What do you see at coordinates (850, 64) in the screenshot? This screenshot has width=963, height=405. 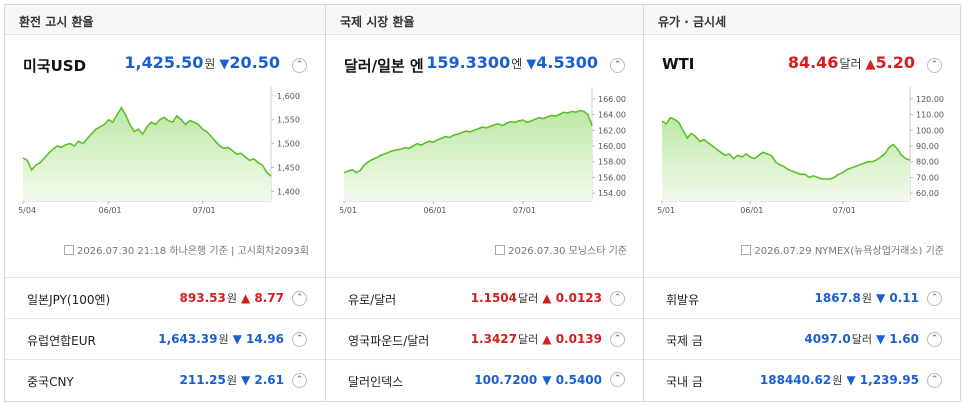 I see `main-quote-unit: 달러` at bounding box center [850, 64].